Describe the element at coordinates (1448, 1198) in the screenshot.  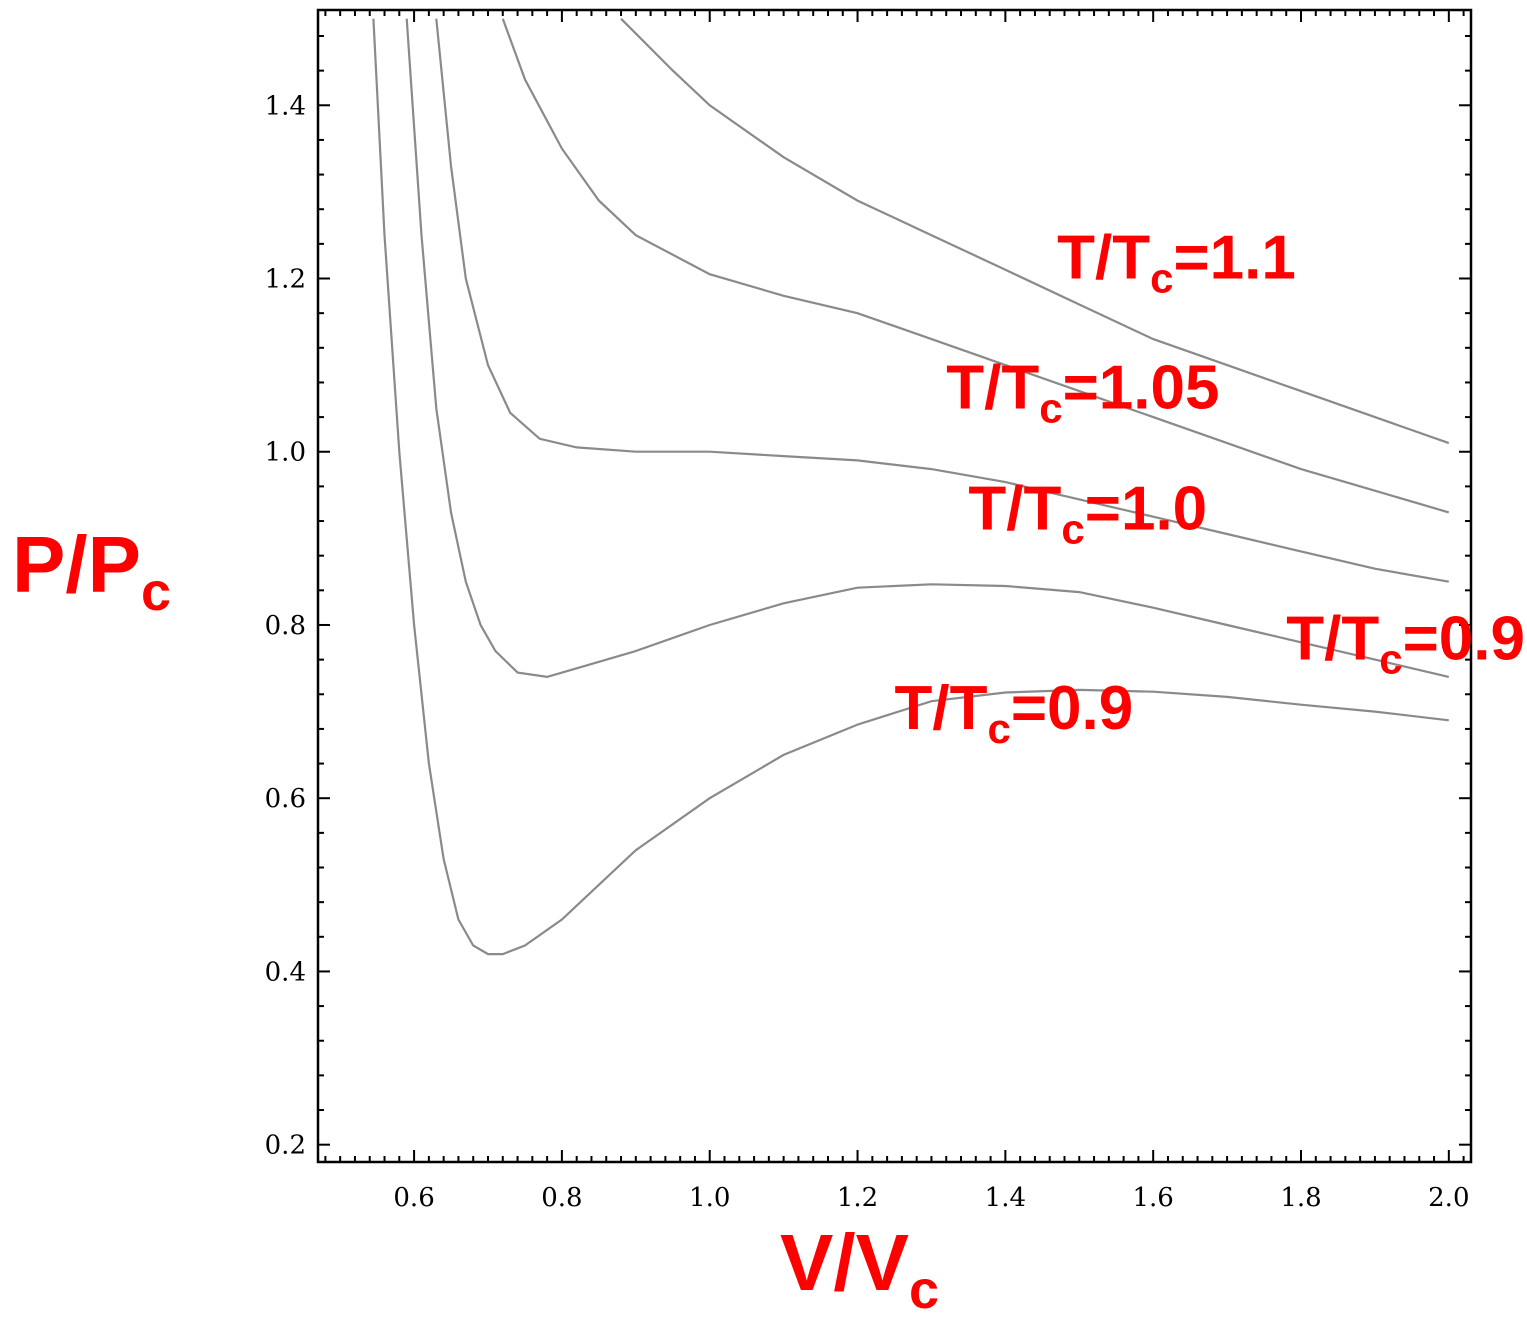
I see `x-tick-label: 2.0` at that location.